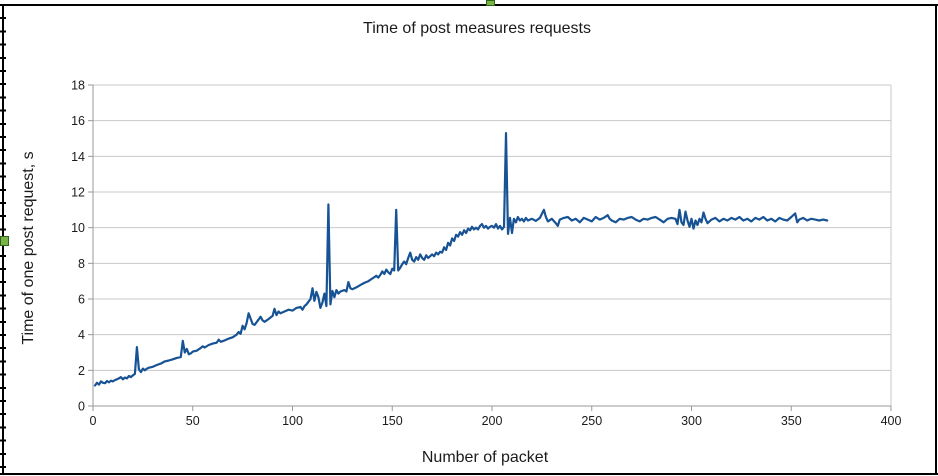 This screenshot has height=476, width=938. Describe the element at coordinates (78, 121) in the screenshot. I see `y-tick-label: 16` at that location.